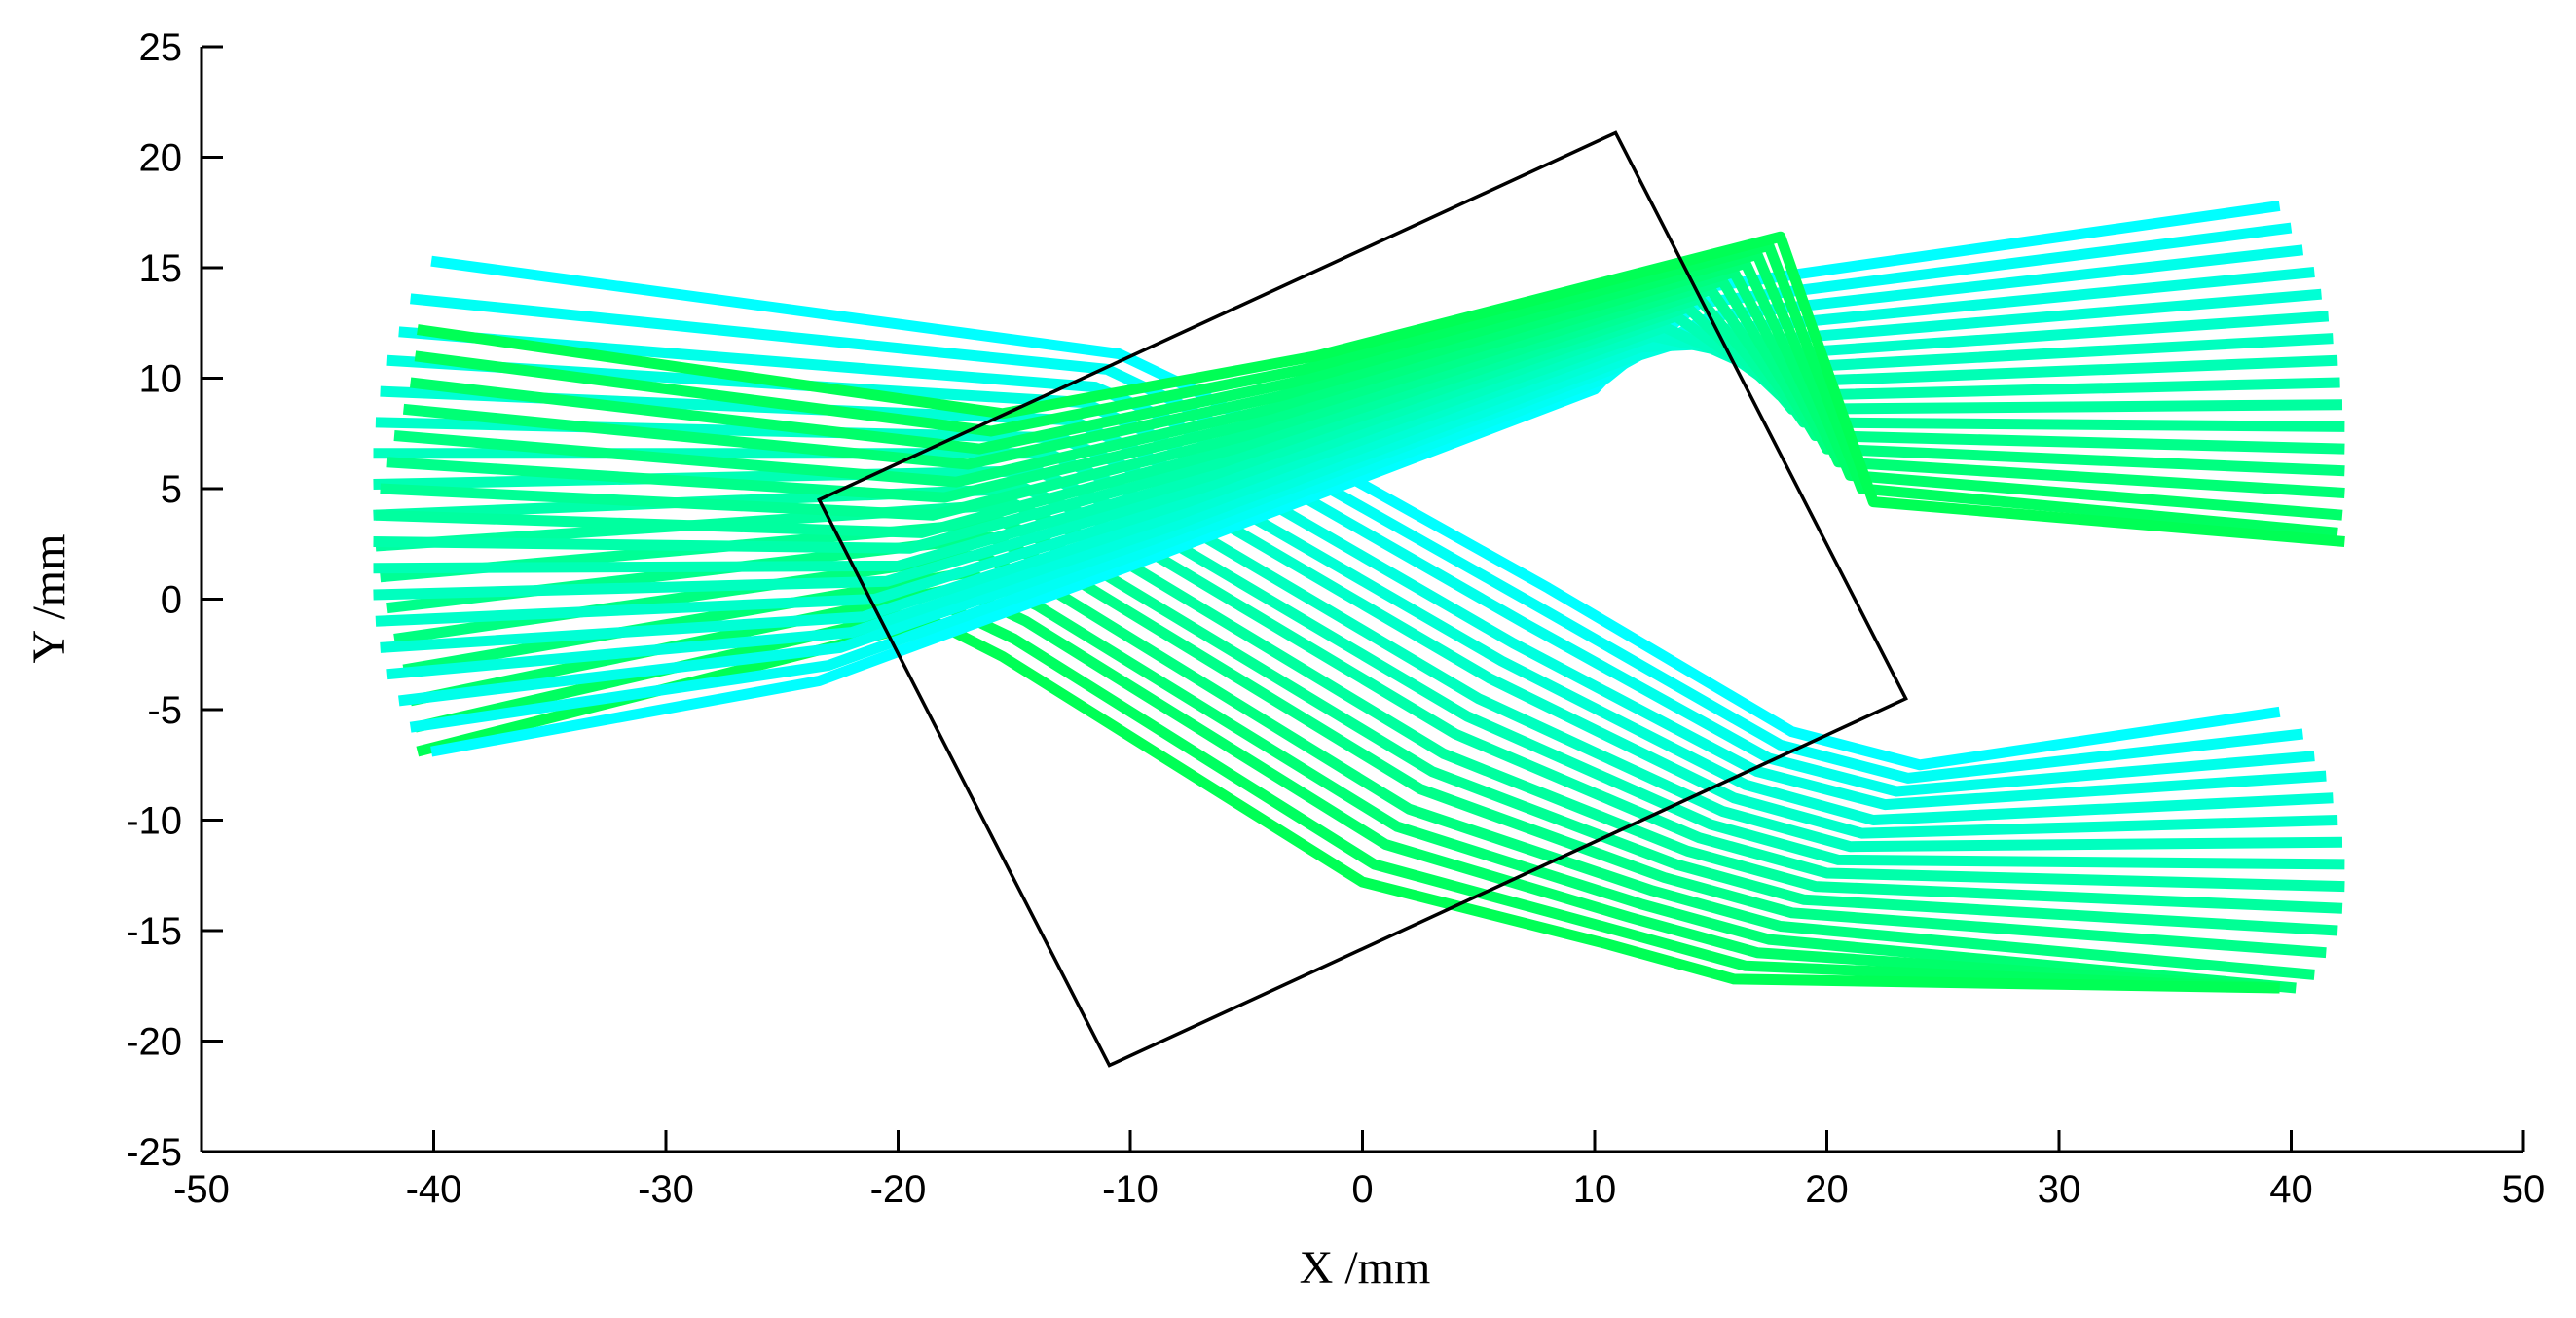 The image size is (2576, 1318). What do you see at coordinates (201, 1189) in the screenshot?
I see `x-tick-label: -50` at bounding box center [201, 1189].